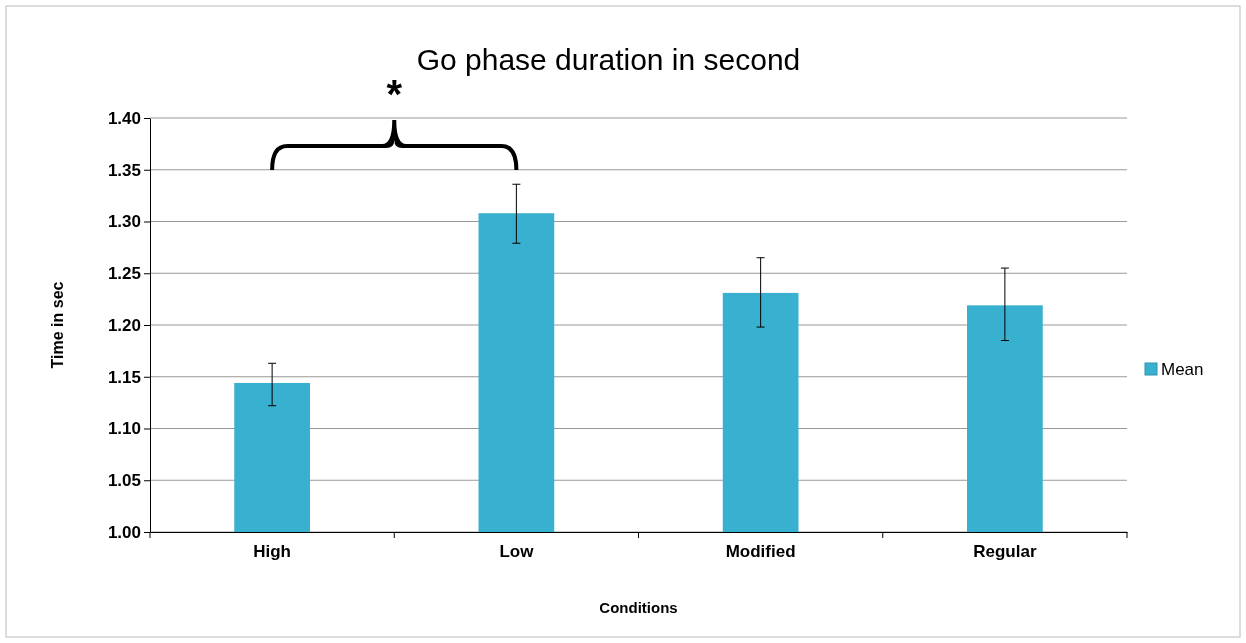 Image resolution: width=1246 pixels, height=643 pixels. What do you see at coordinates (124, 325) in the screenshot?
I see `y-tick-label: 1.20` at bounding box center [124, 325].